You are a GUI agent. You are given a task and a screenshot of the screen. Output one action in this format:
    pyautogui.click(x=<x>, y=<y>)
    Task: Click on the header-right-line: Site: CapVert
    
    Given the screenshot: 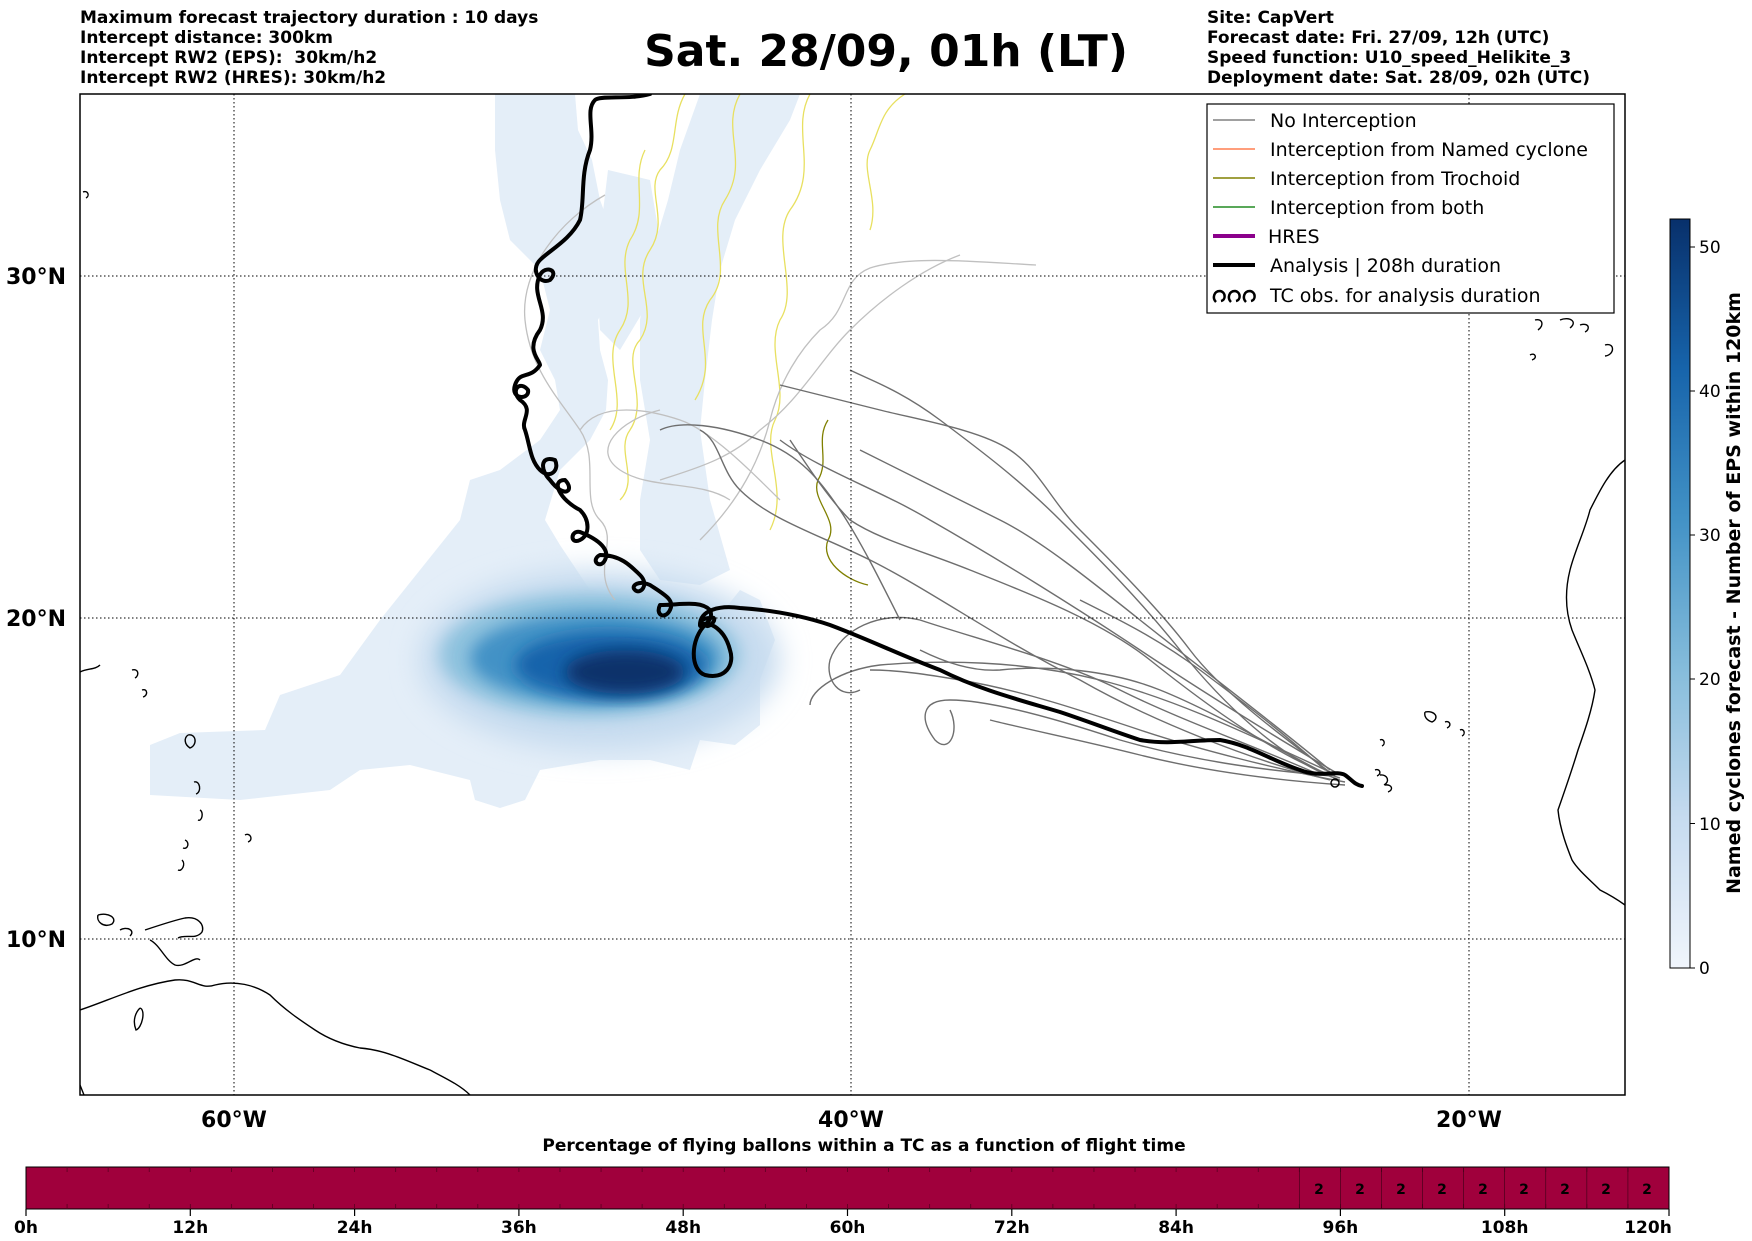 What is the action you would take?
    pyautogui.click(x=1270, y=18)
    